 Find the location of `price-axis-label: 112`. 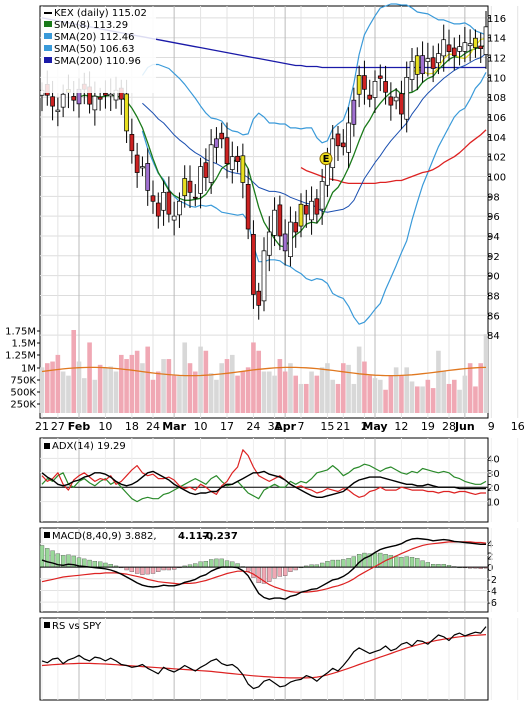

price-axis-label: 112 is located at coordinates (496, 59).